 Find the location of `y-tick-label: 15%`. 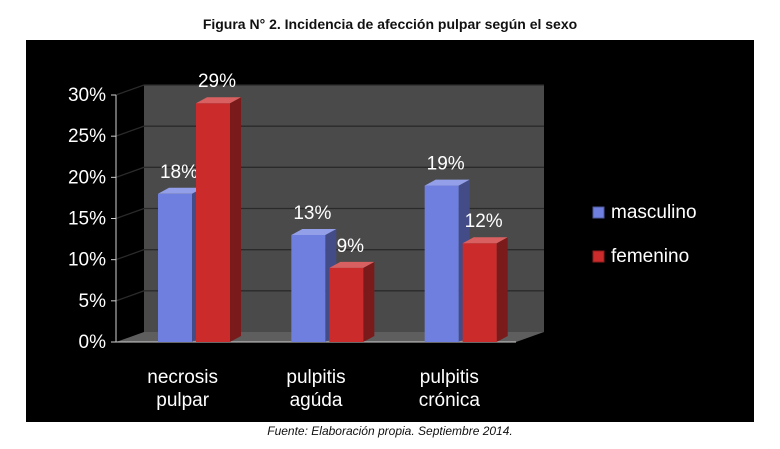

y-tick-label: 15% is located at coordinates (87, 219).